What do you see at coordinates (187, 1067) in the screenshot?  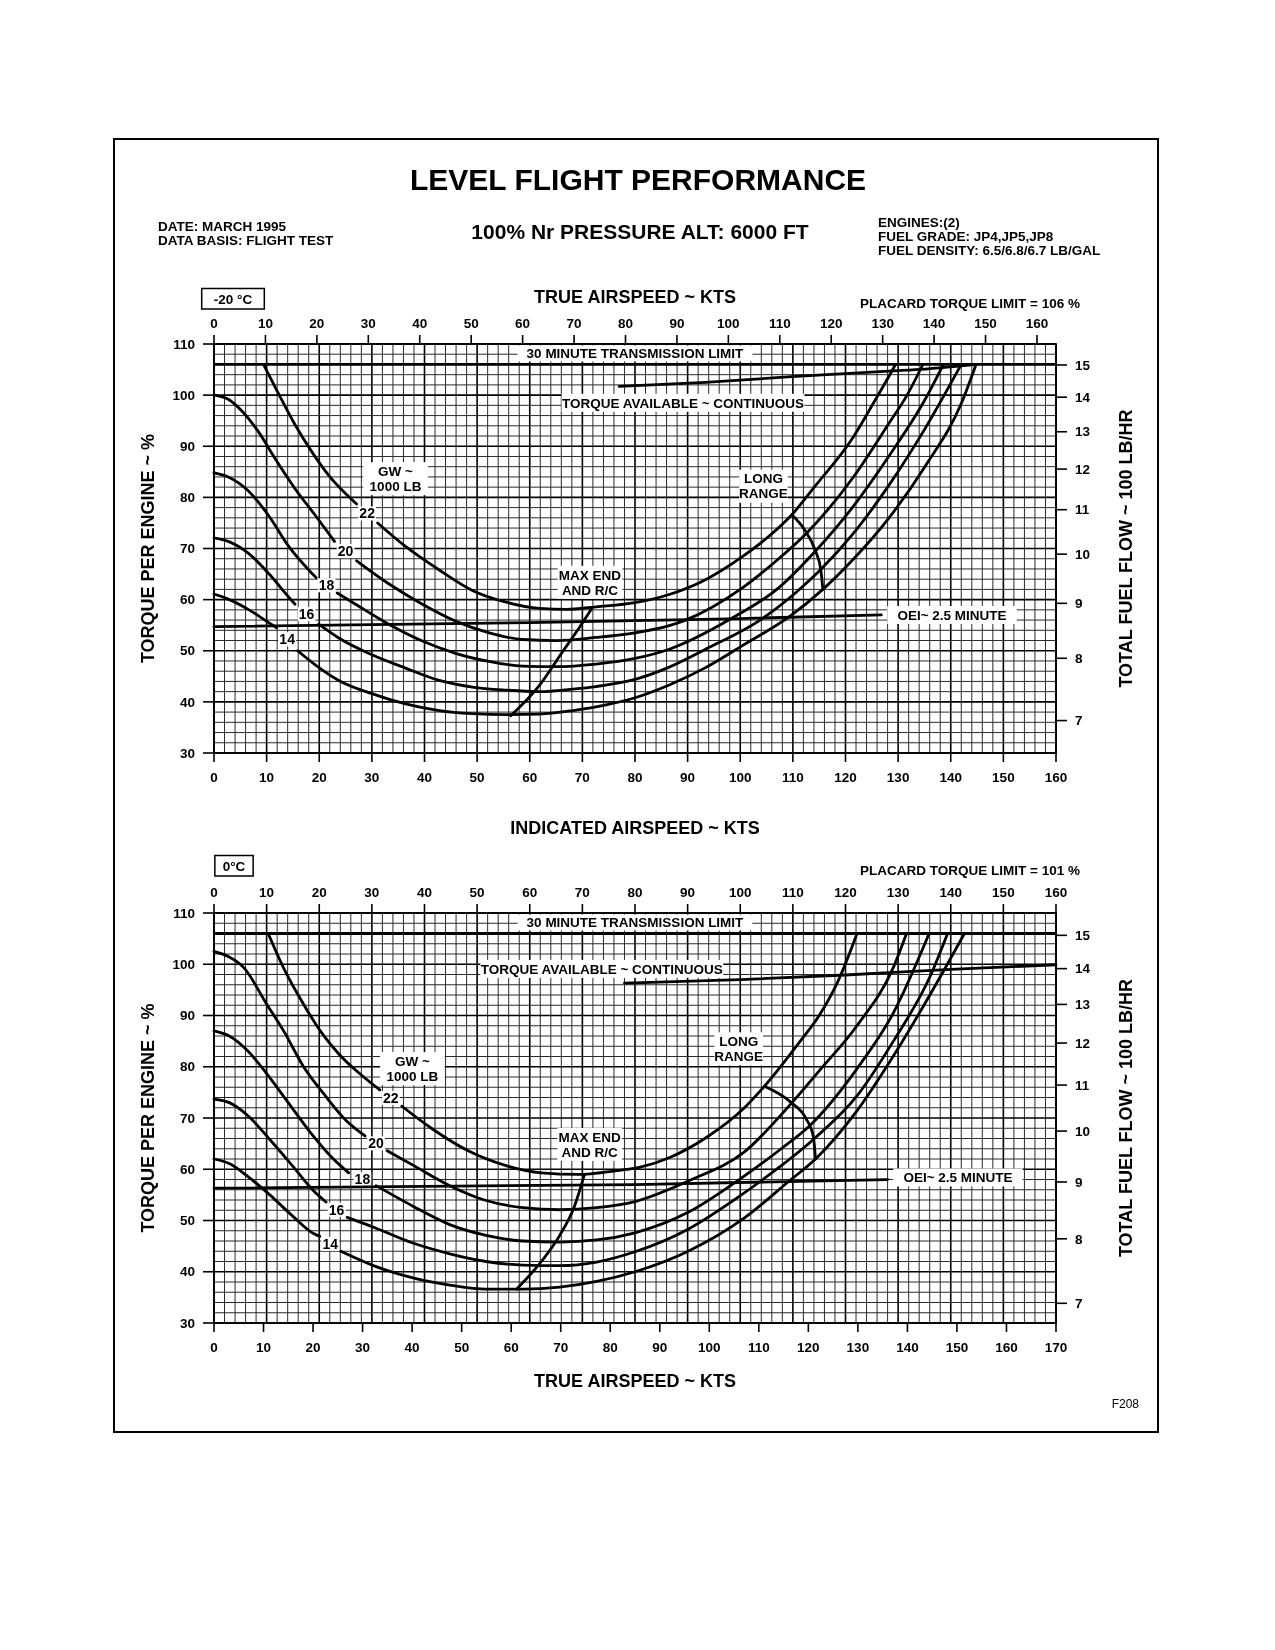 I see `y-tick-label: 80` at bounding box center [187, 1067].